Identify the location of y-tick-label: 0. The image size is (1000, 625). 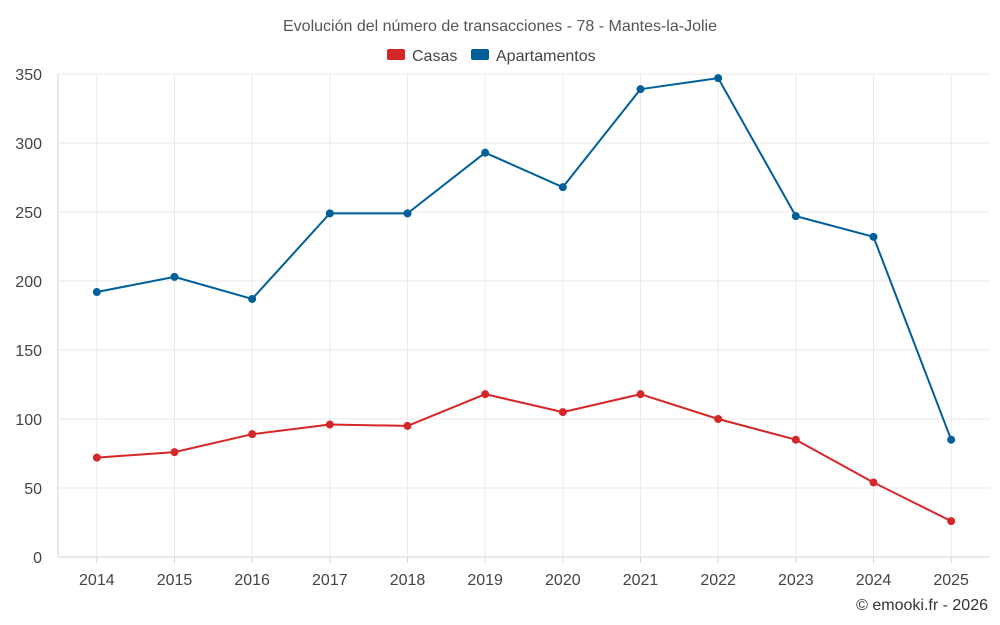
(37, 558).